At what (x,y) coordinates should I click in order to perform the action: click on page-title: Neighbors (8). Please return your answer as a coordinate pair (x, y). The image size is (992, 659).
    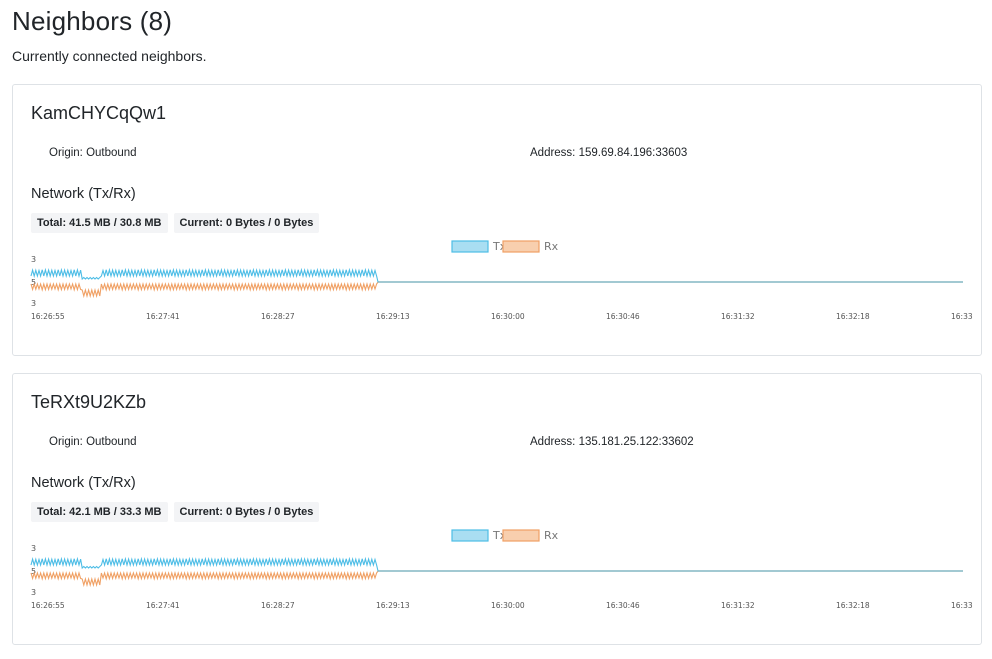
    Looking at the image, I should click on (92, 21).